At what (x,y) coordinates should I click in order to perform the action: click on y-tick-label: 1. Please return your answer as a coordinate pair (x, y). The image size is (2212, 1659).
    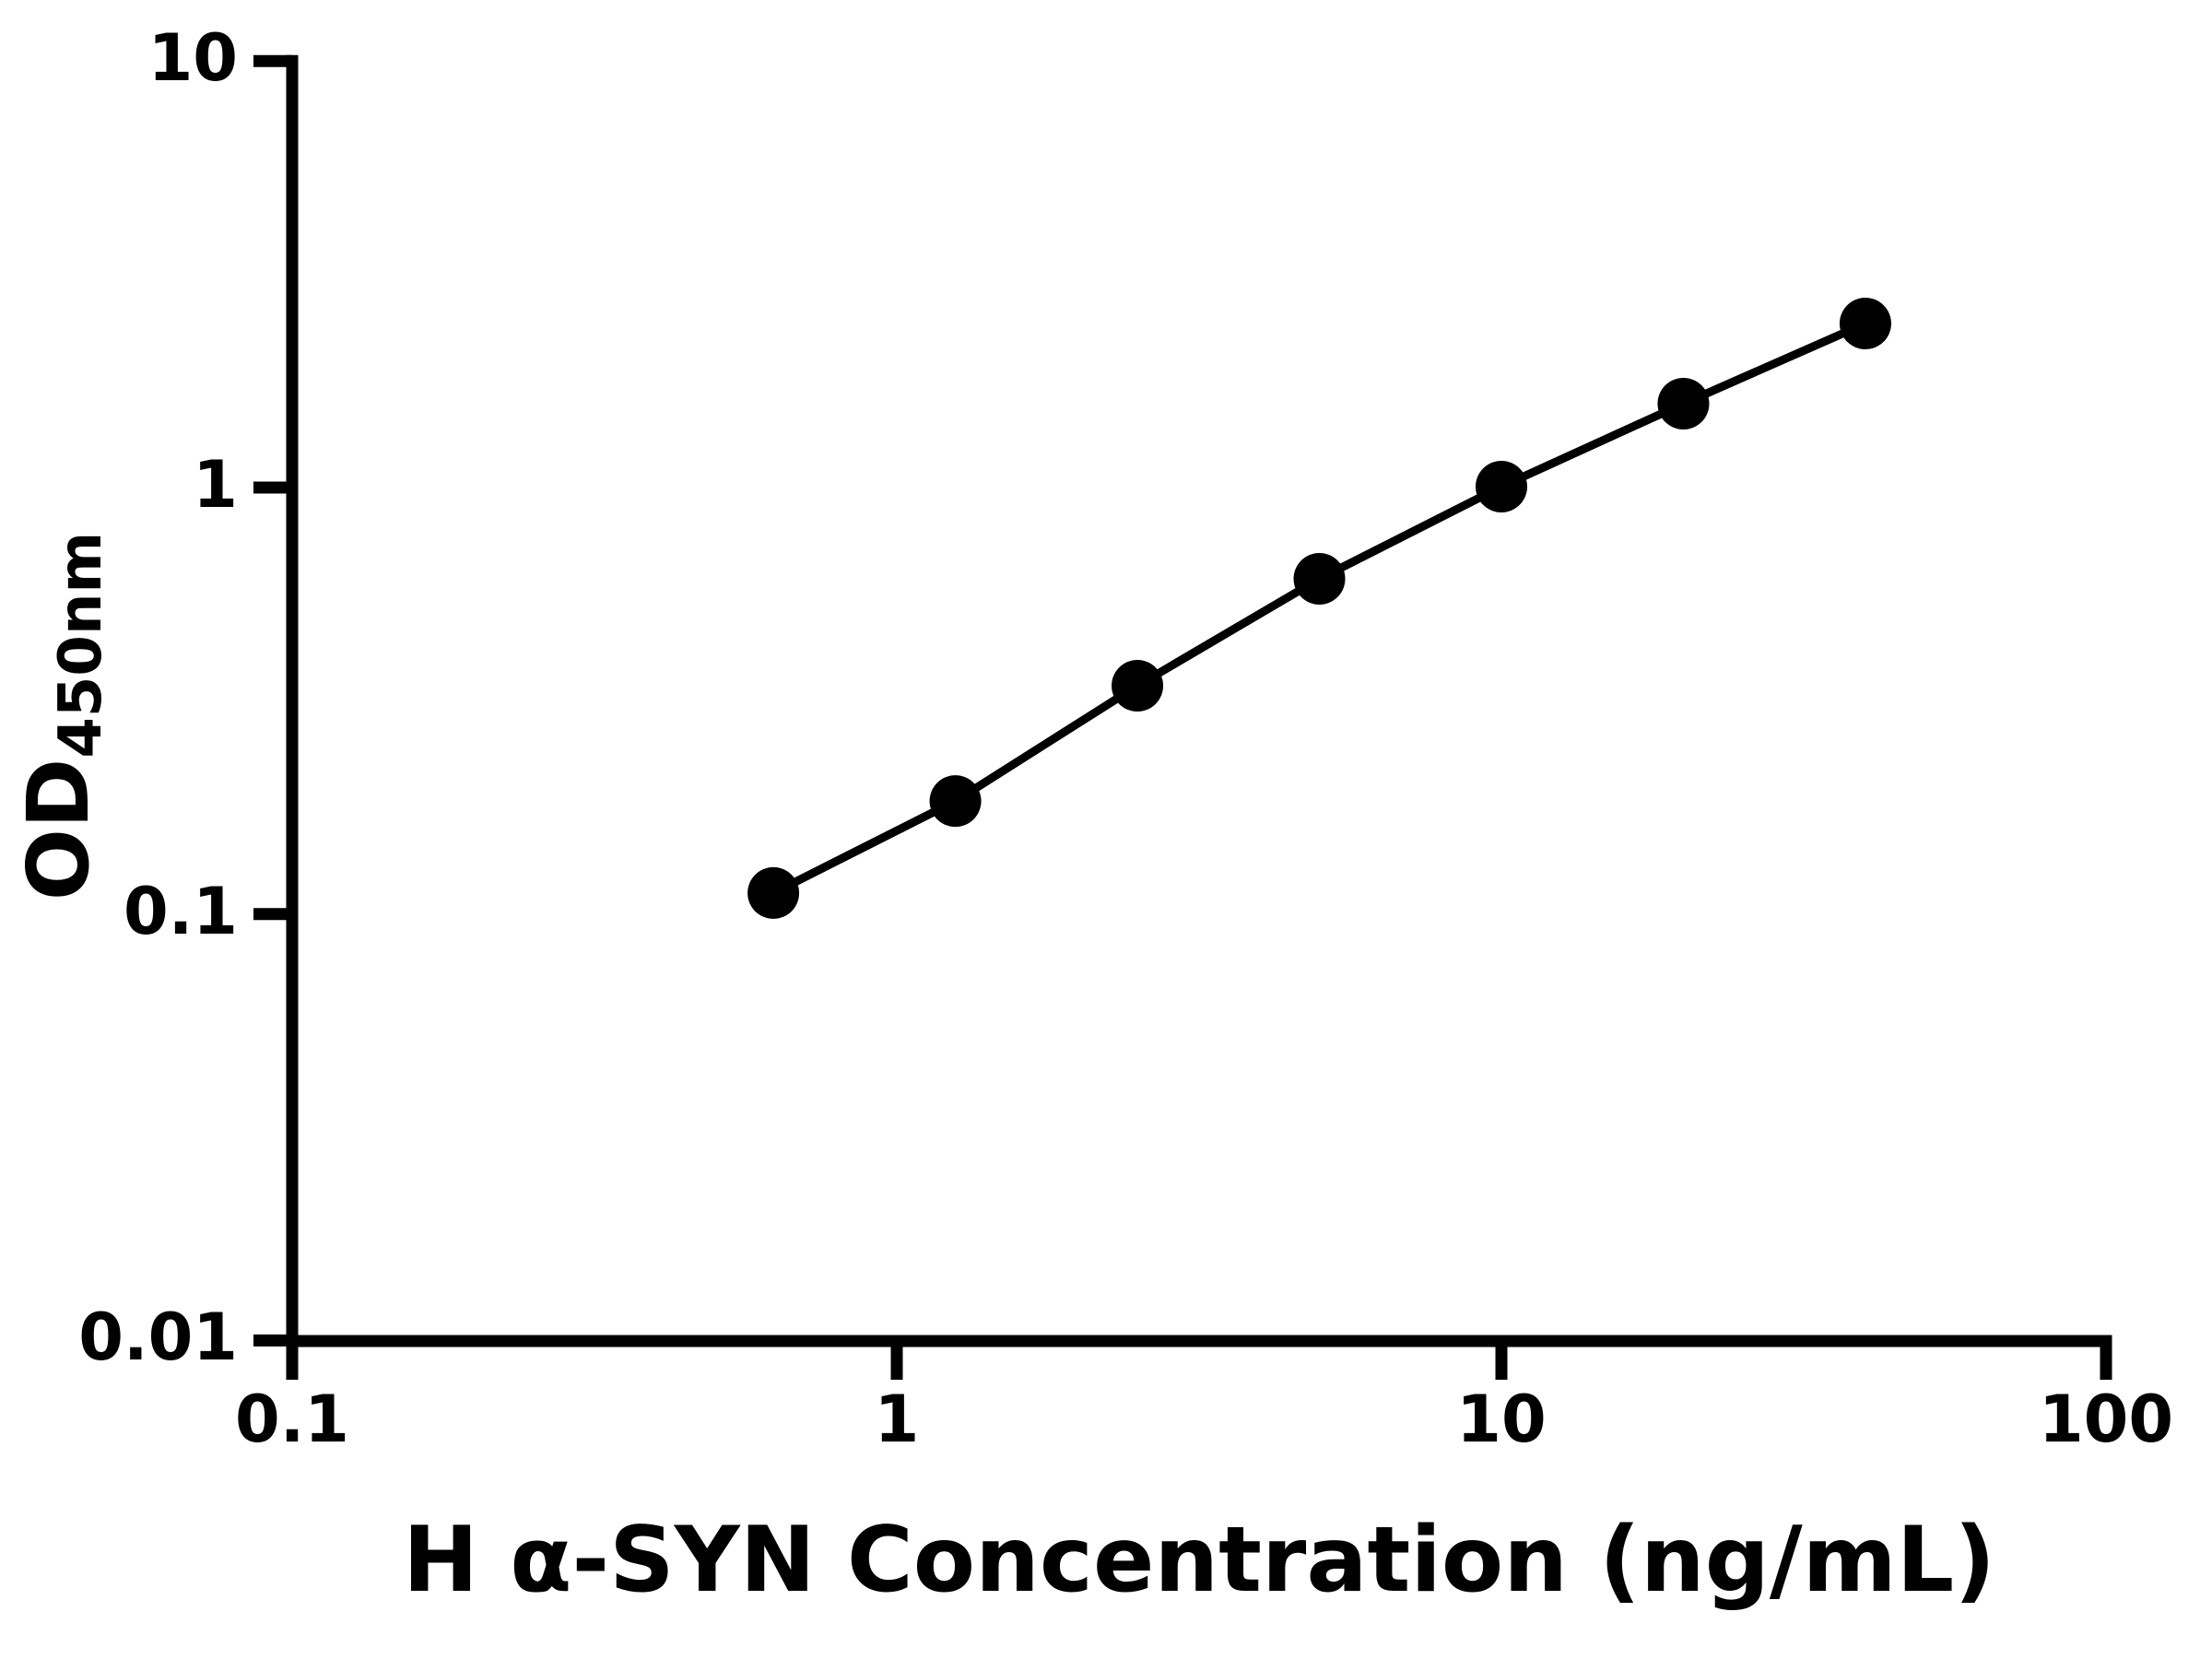
    Looking at the image, I should click on (215, 485).